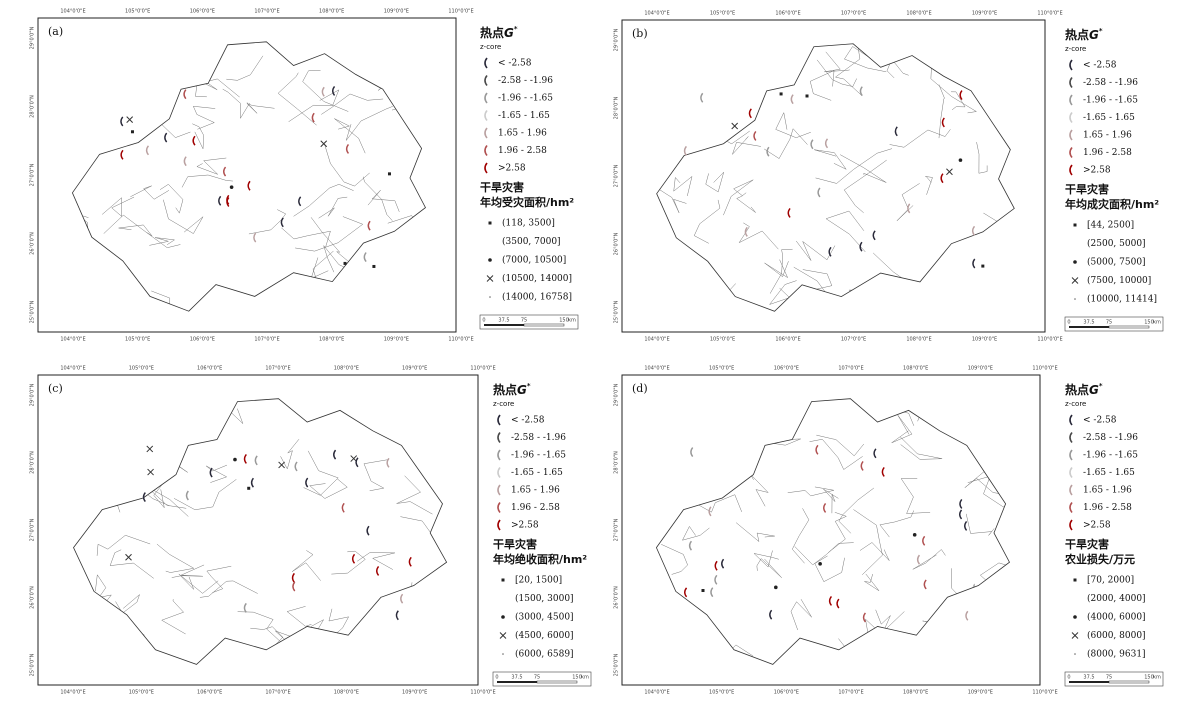  Describe the element at coordinates (505, 389) in the screenshot. I see `legend-title-text: 热点` at that location.